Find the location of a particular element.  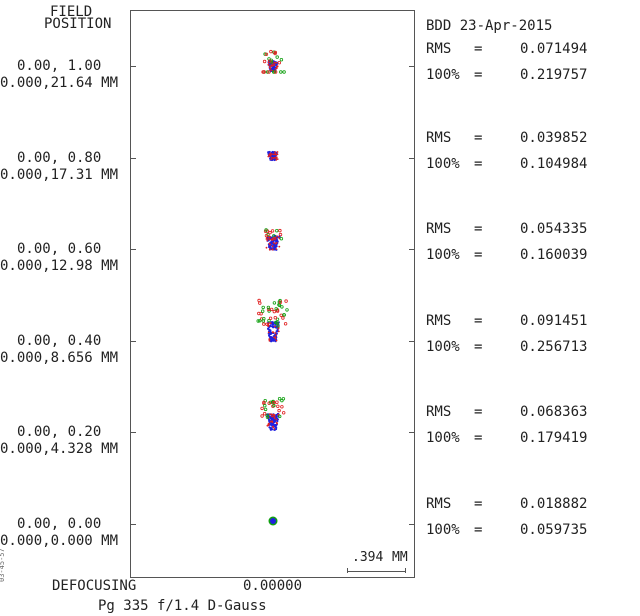

p100-value: 0.160039 is located at coordinates (554, 255).